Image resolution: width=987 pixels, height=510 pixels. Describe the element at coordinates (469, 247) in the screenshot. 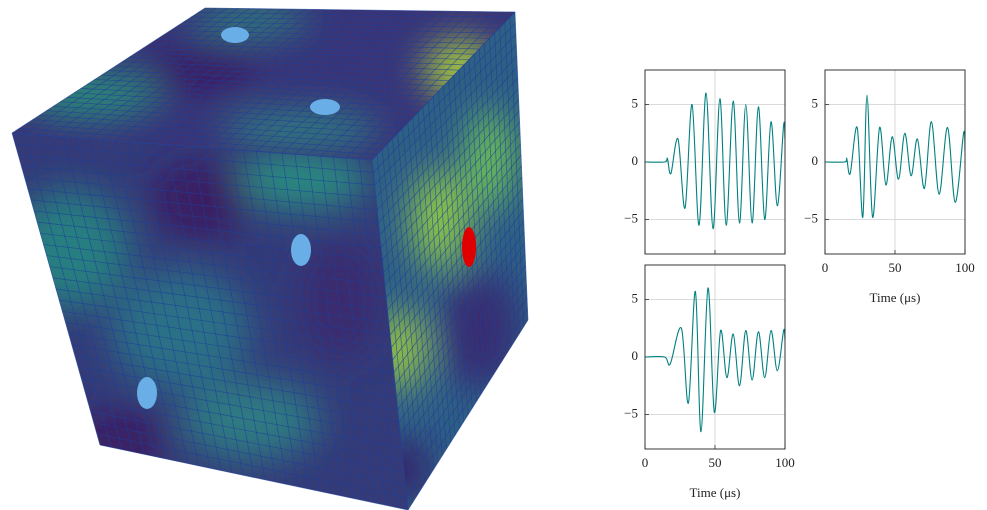

I see `source` at that location.